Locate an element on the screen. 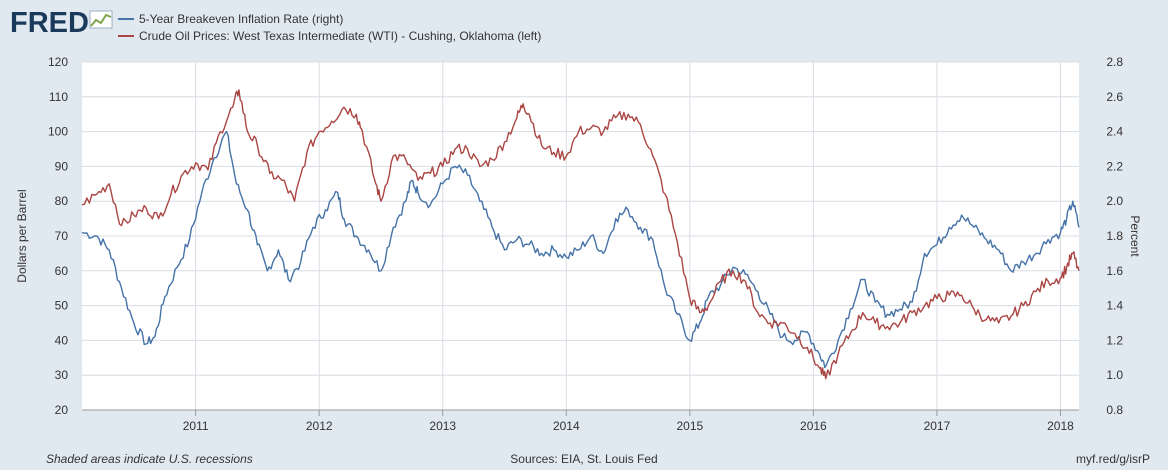  tick-label-x-2011: 2011 is located at coordinates (196, 426).